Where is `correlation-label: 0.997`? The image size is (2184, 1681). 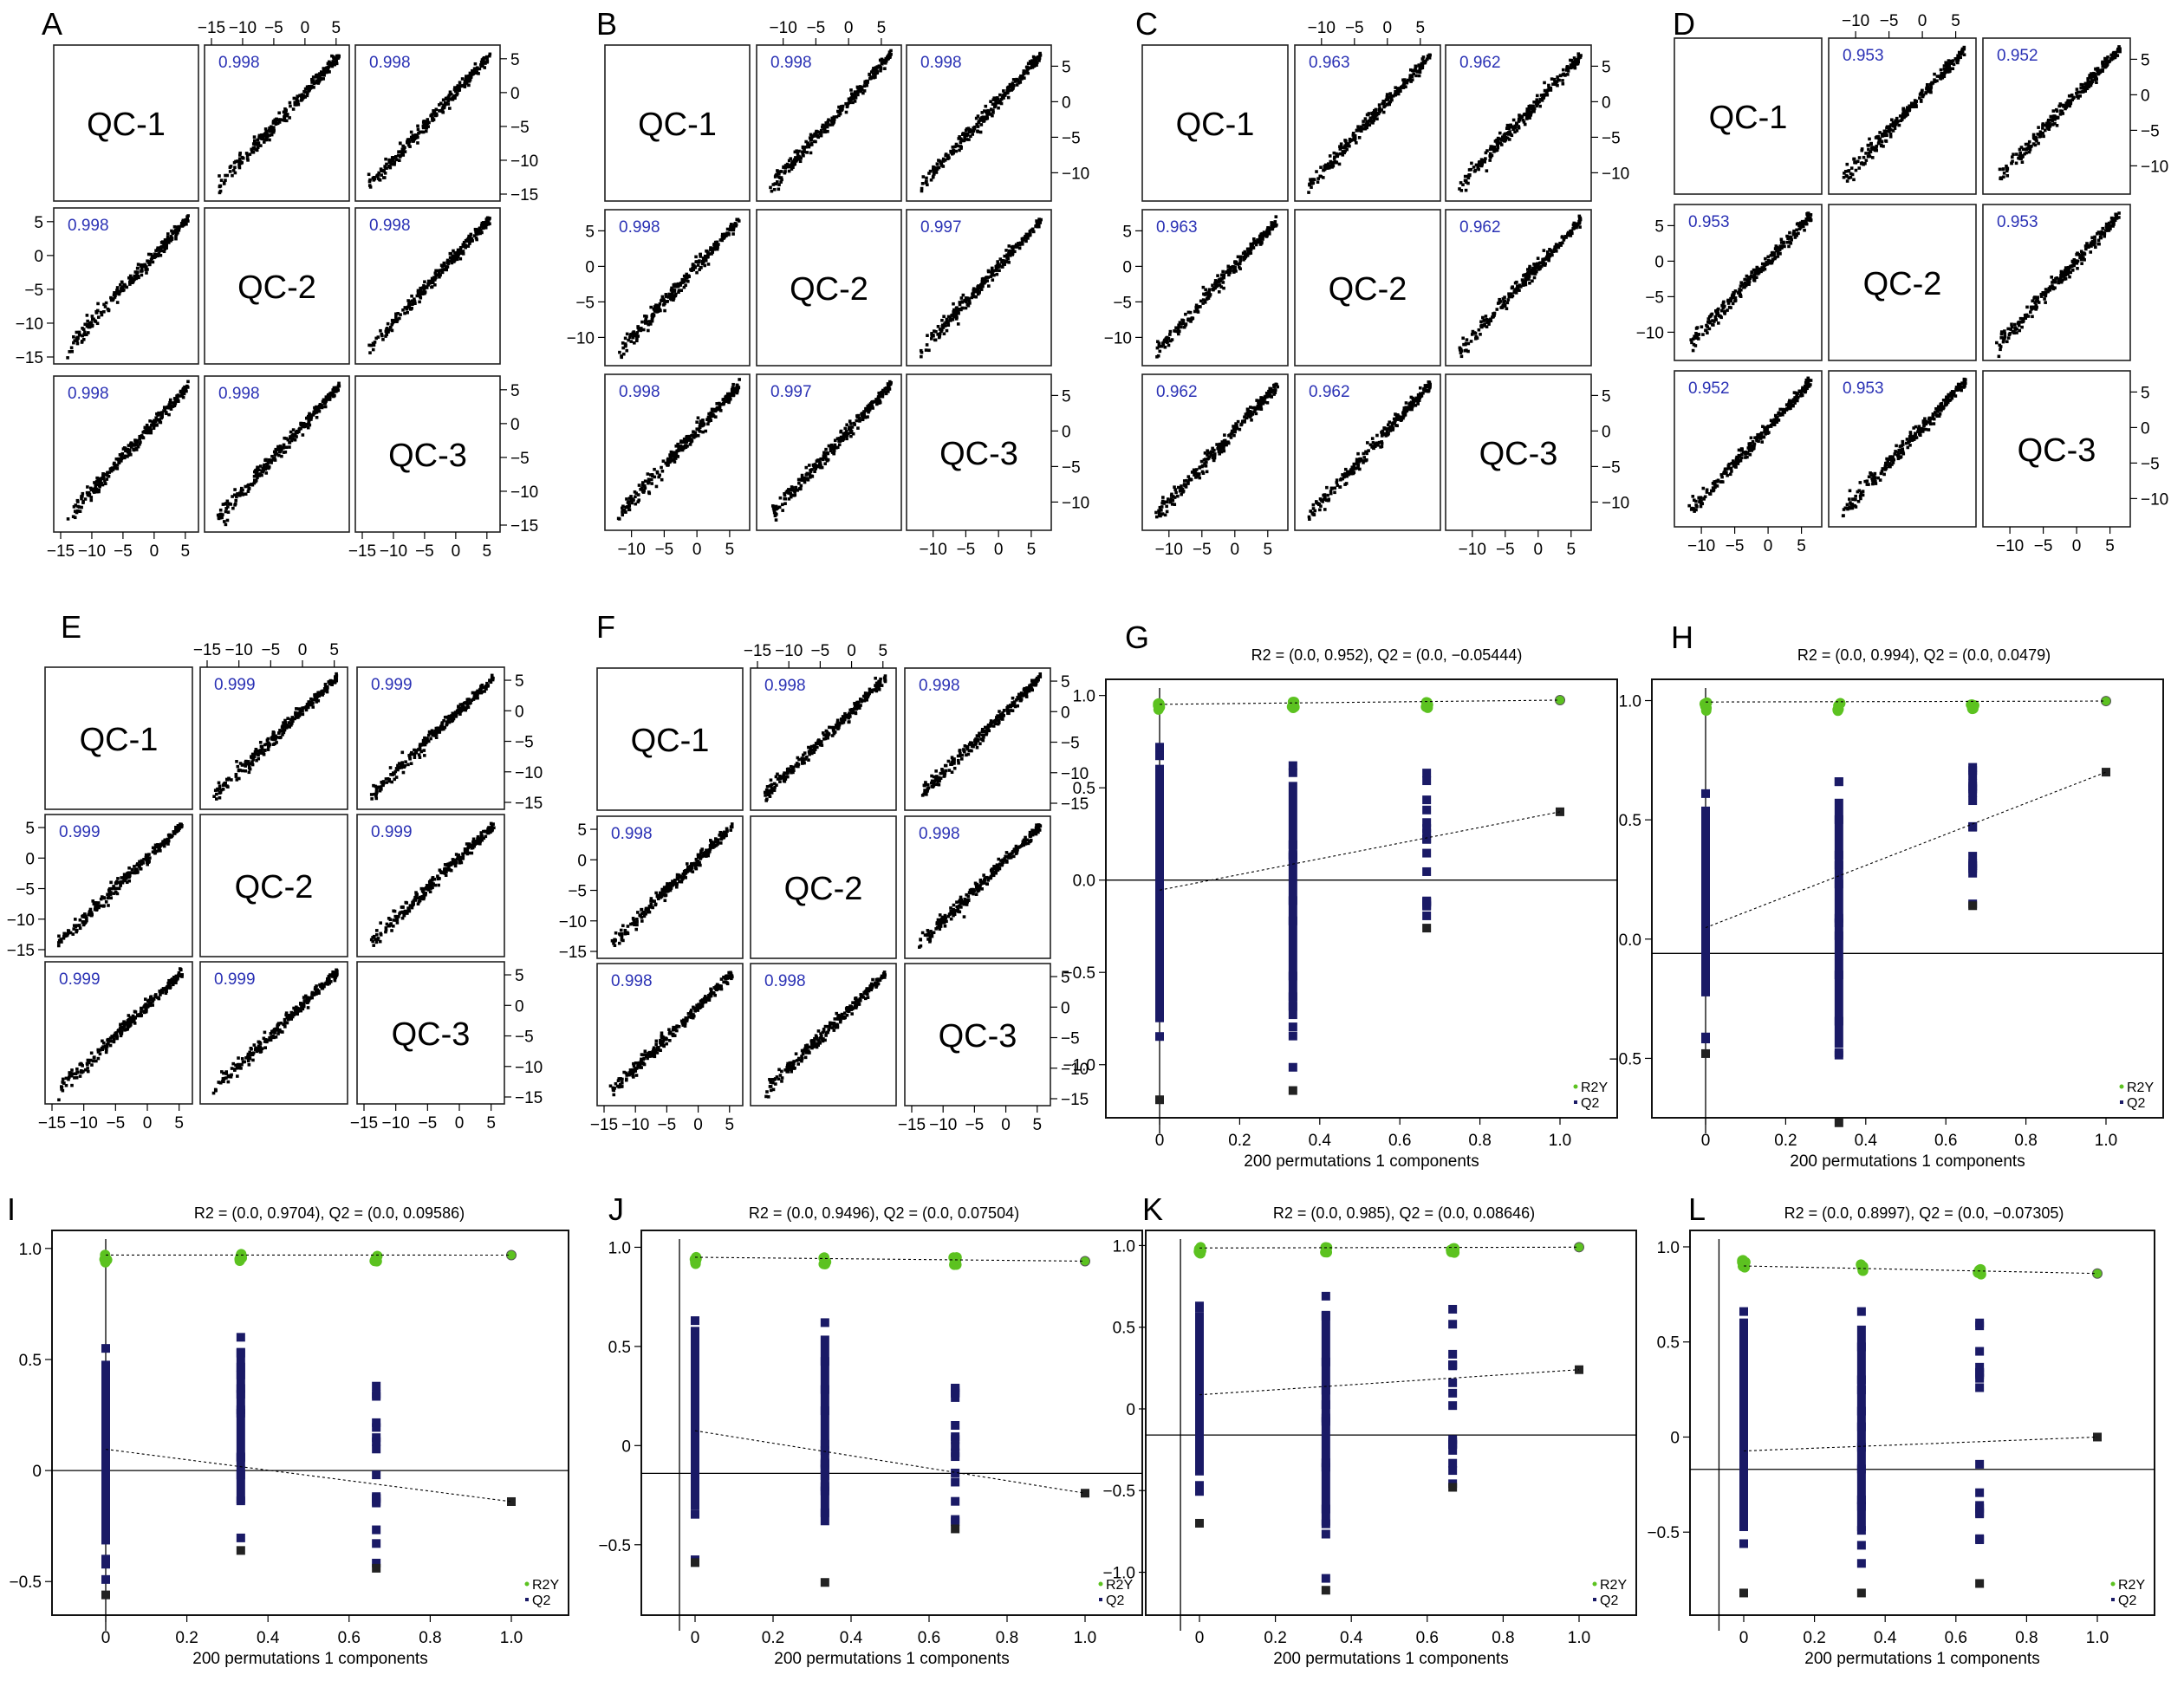 correlation-label: 0.997 is located at coordinates (941, 227).